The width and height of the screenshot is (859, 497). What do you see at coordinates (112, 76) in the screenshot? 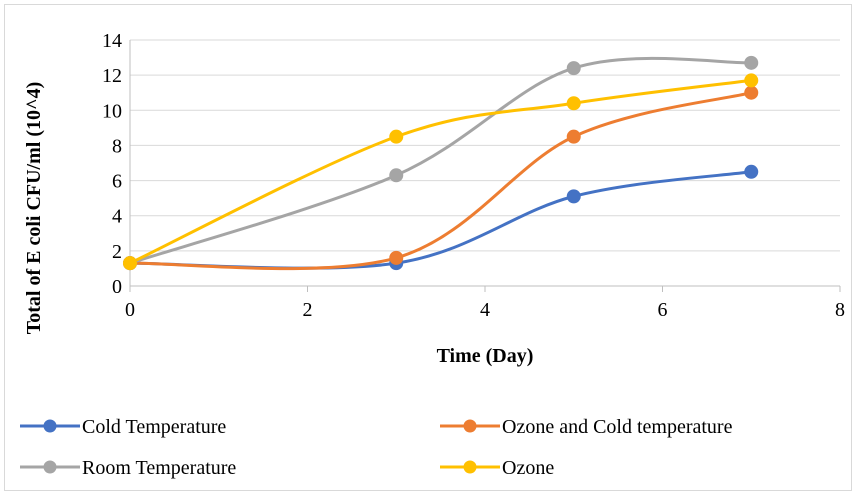
I see `y-tick-label: 12` at bounding box center [112, 76].